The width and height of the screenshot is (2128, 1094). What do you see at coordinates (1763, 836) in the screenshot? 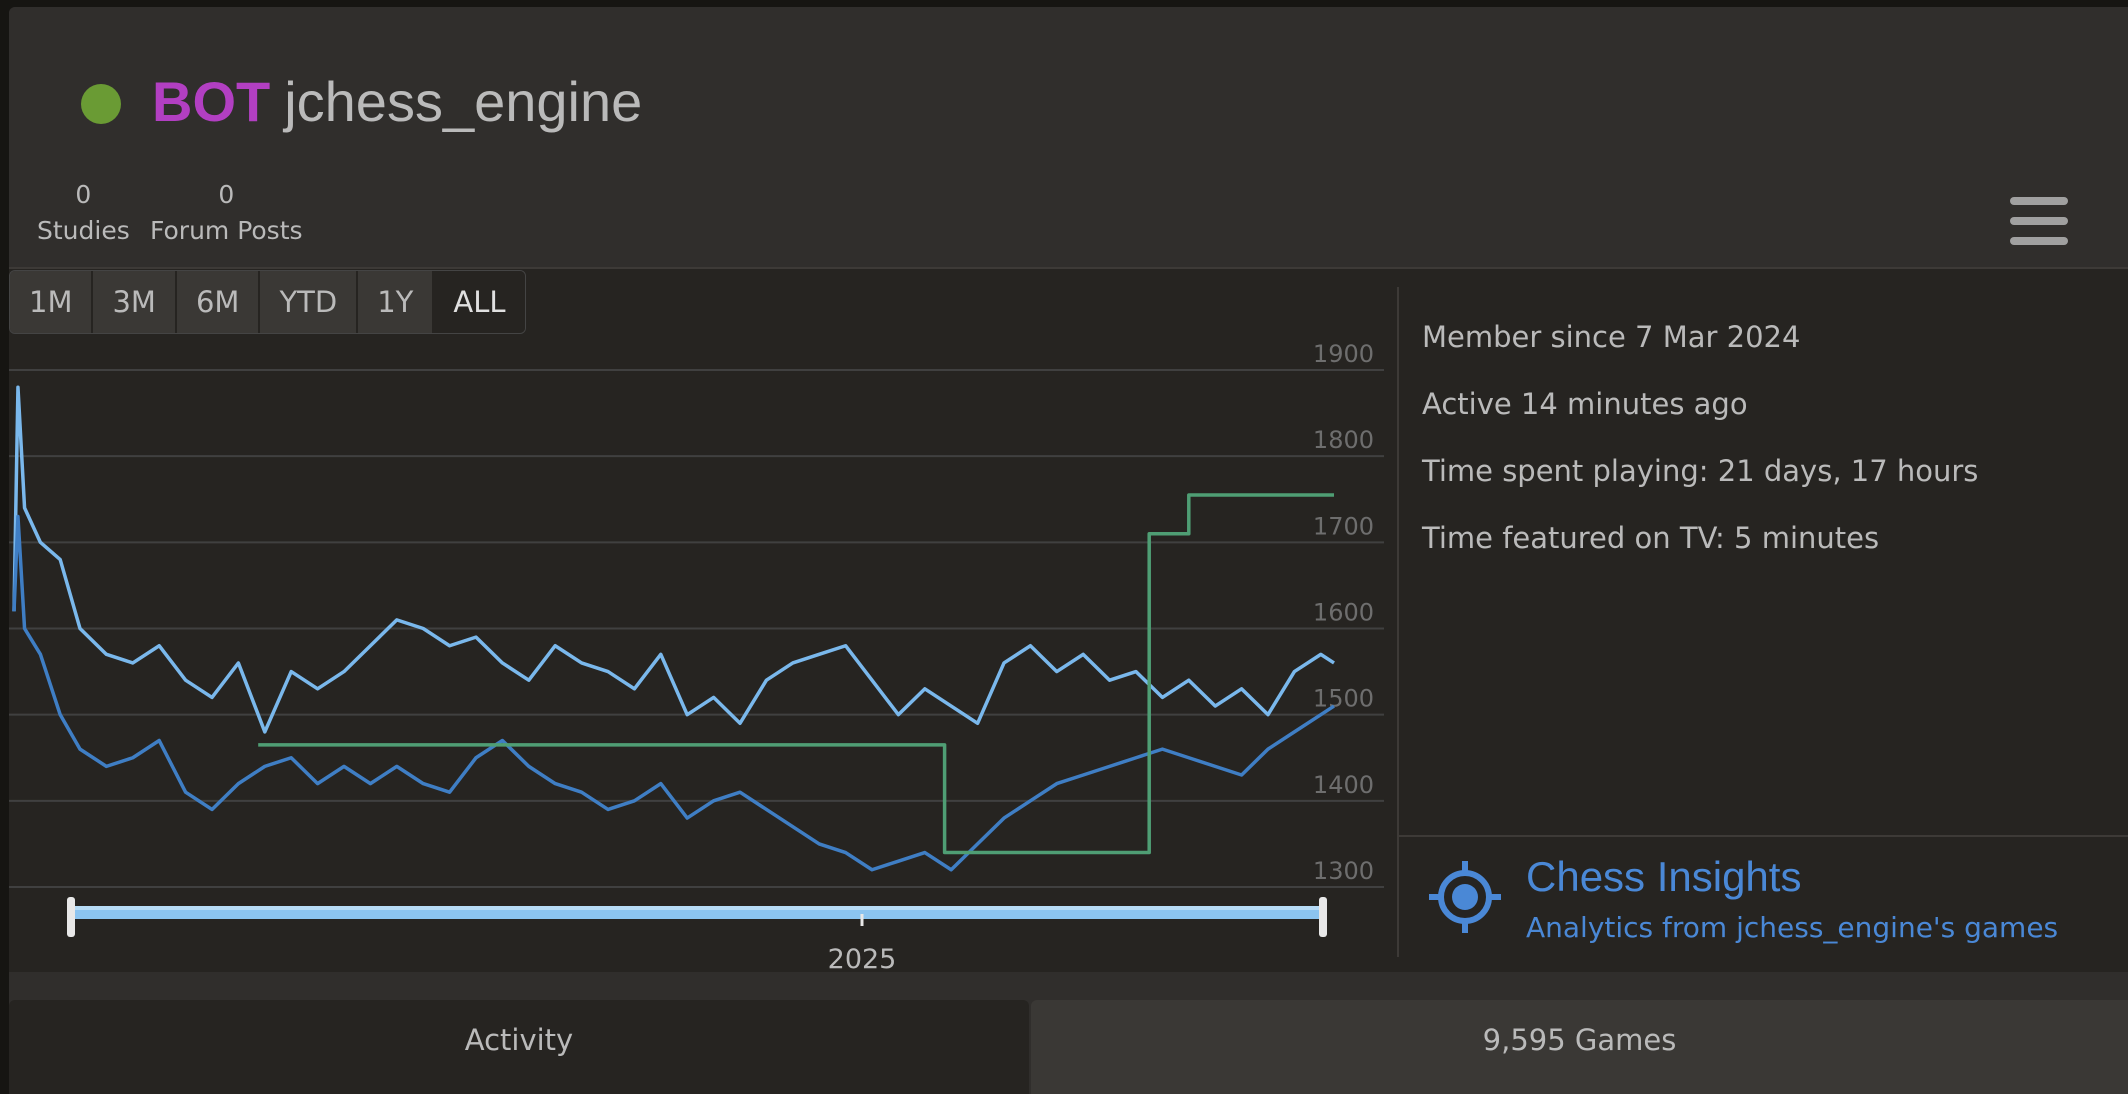
I see `insights-divider` at bounding box center [1763, 836].